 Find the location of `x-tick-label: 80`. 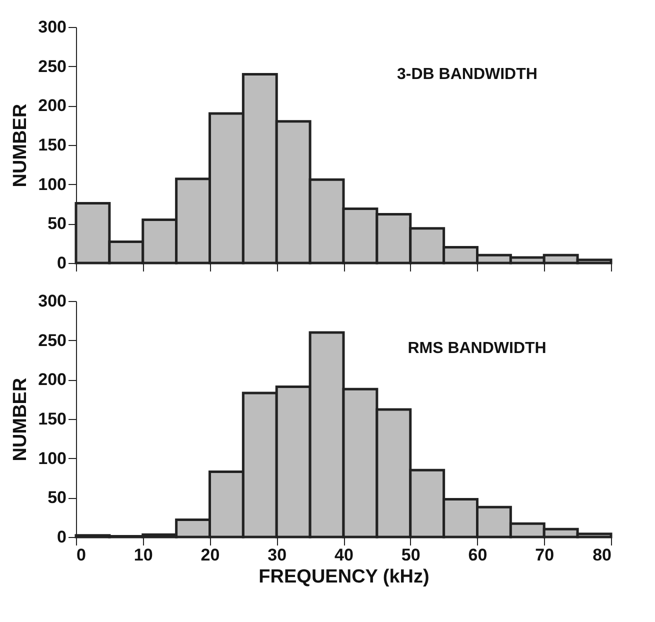

x-tick-label: 80 is located at coordinates (602, 555).